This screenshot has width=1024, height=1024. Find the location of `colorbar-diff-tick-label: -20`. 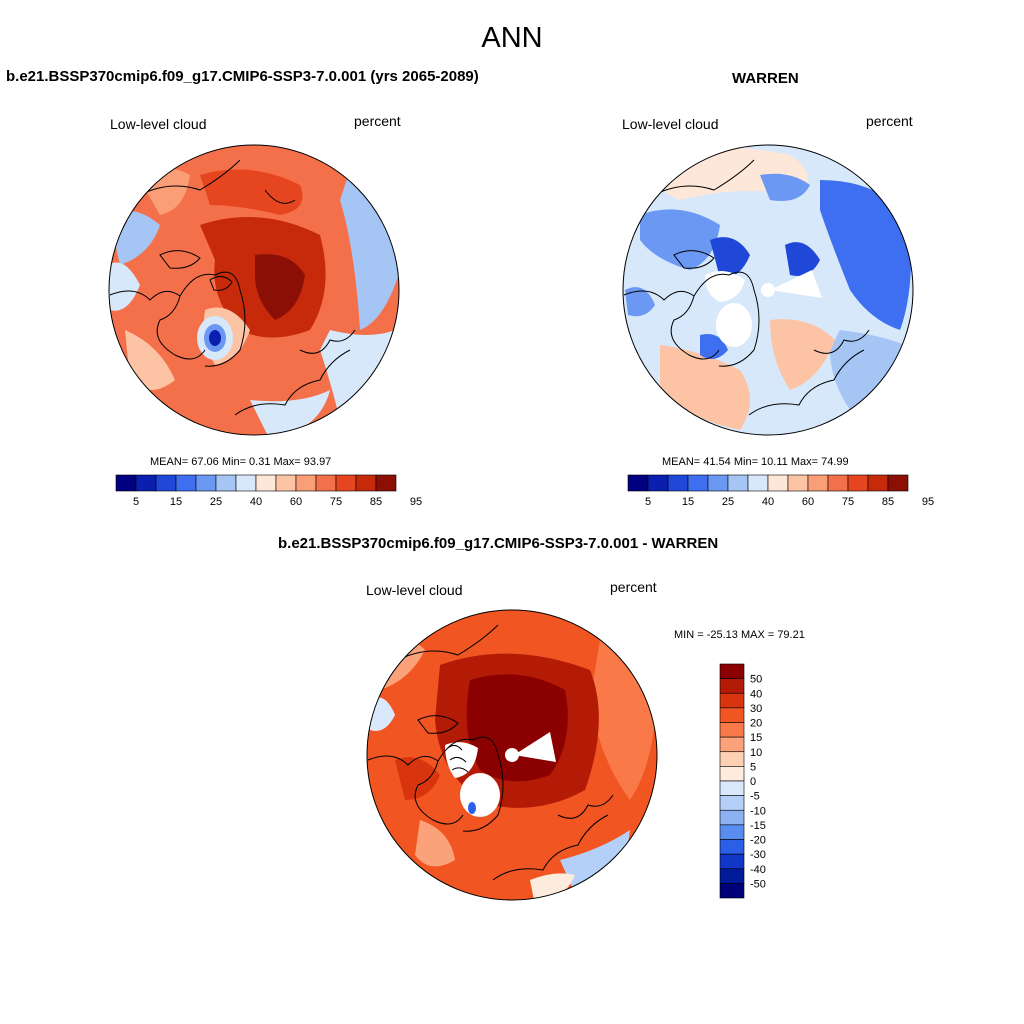

colorbar-diff-tick-label: -20 is located at coordinates (758, 841).